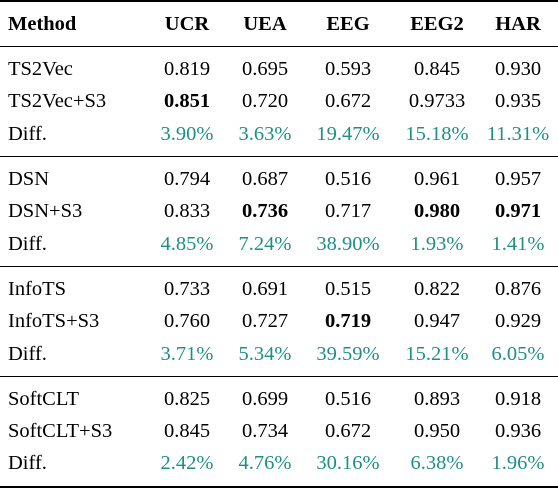  I want to click on value-cell: 0.736, so click(265, 211).